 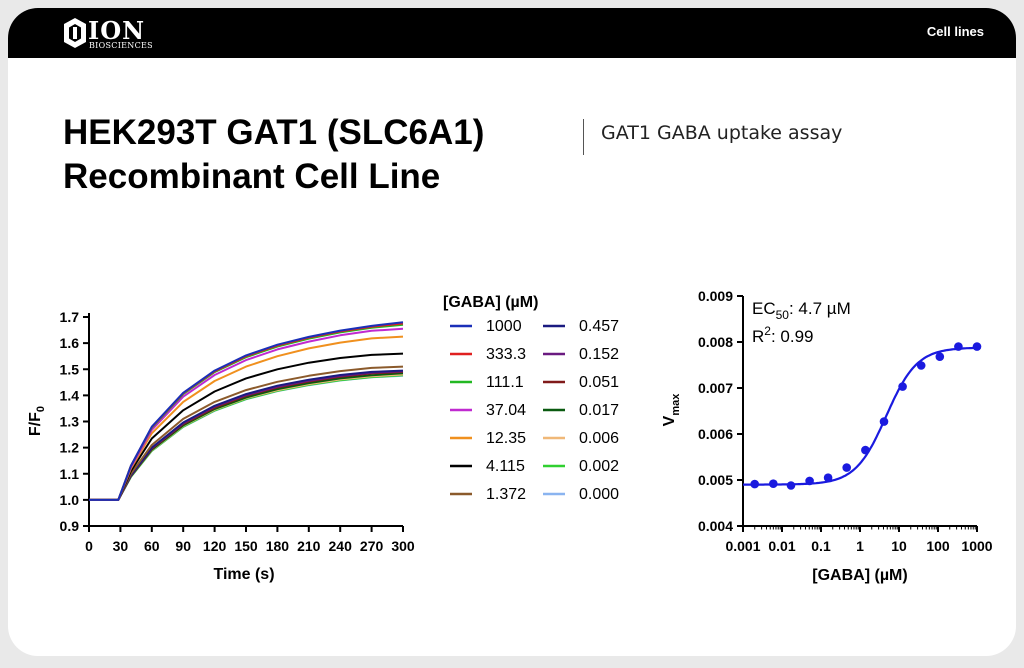 I want to click on x-tick-label: 210, so click(x=309, y=546).